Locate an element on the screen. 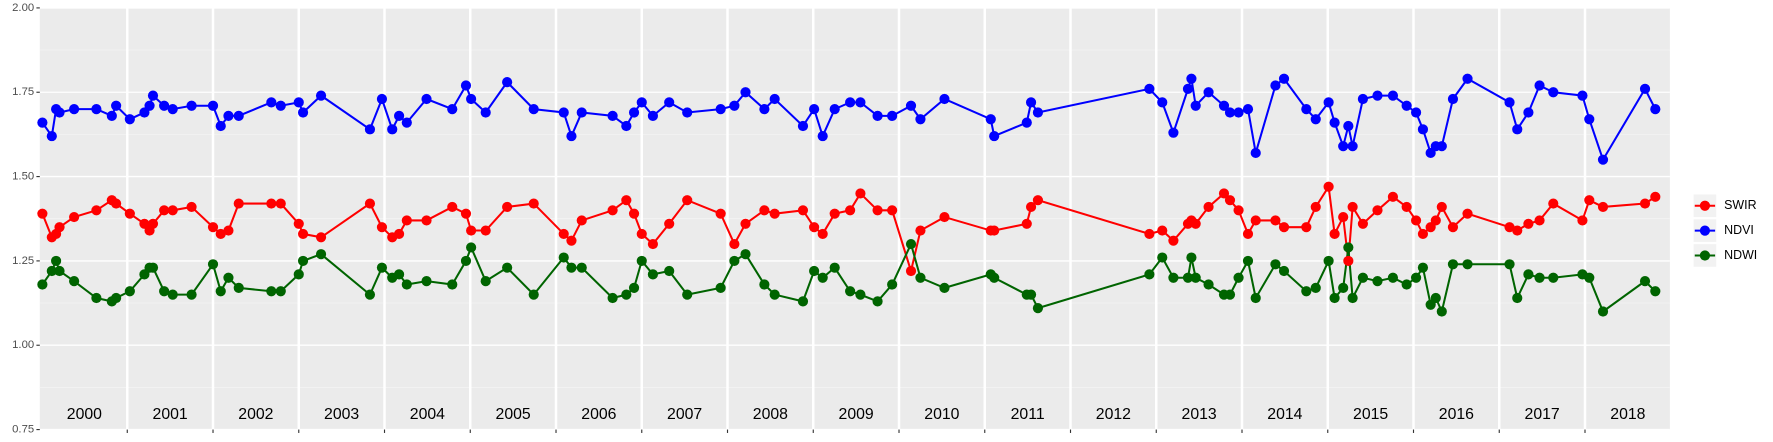 The height and width of the screenshot is (442, 1773). x-tick-label: 2016 is located at coordinates (1456, 414).